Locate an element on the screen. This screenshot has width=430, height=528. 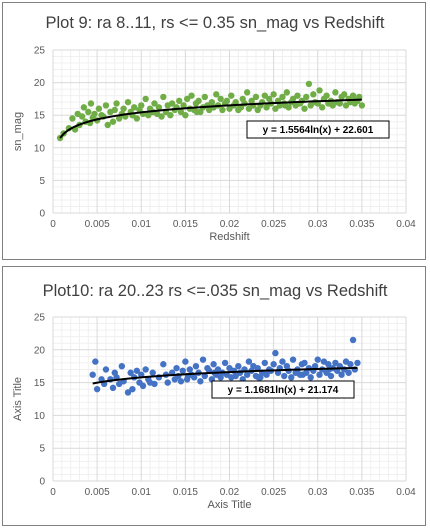
x-tick-label: 0.005 is located at coordinates (97, 492).